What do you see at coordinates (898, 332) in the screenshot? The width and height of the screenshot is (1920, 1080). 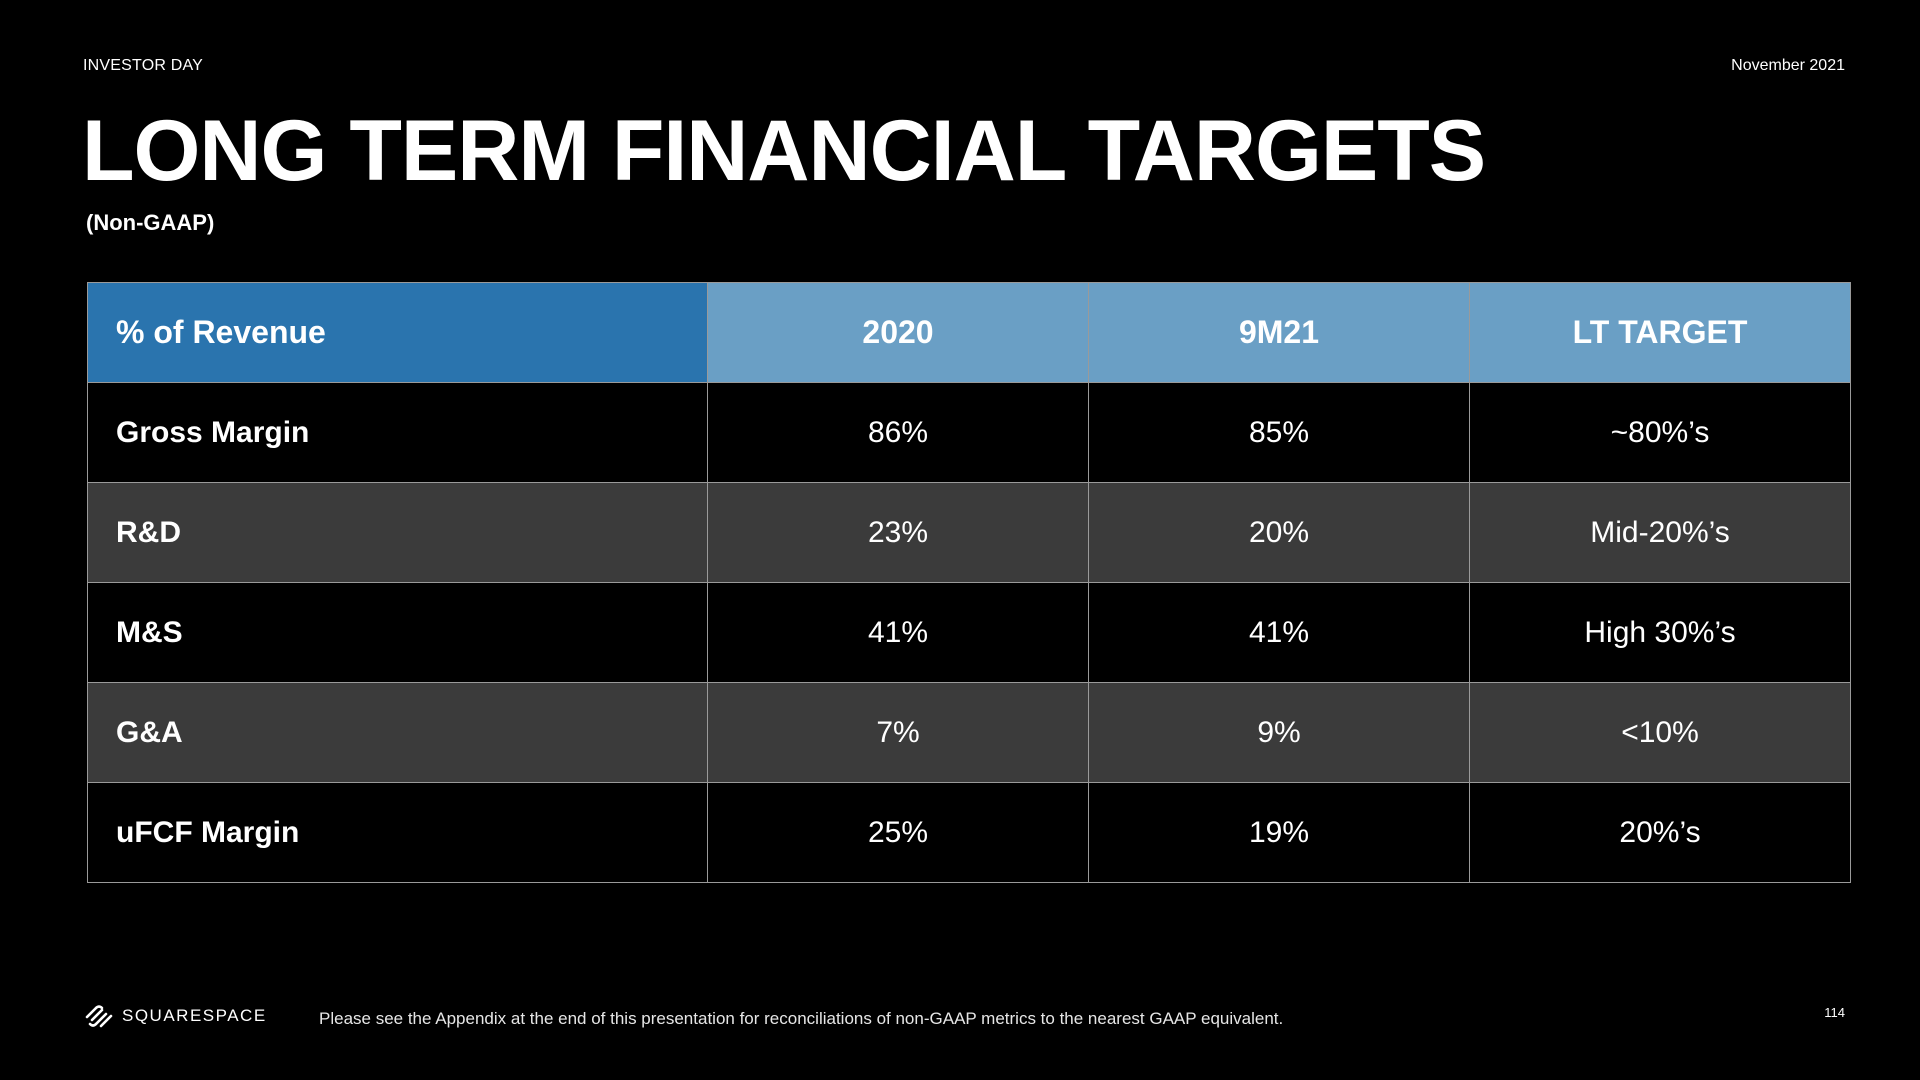 I see `column-header-2020: 2020` at bounding box center [898, 332].